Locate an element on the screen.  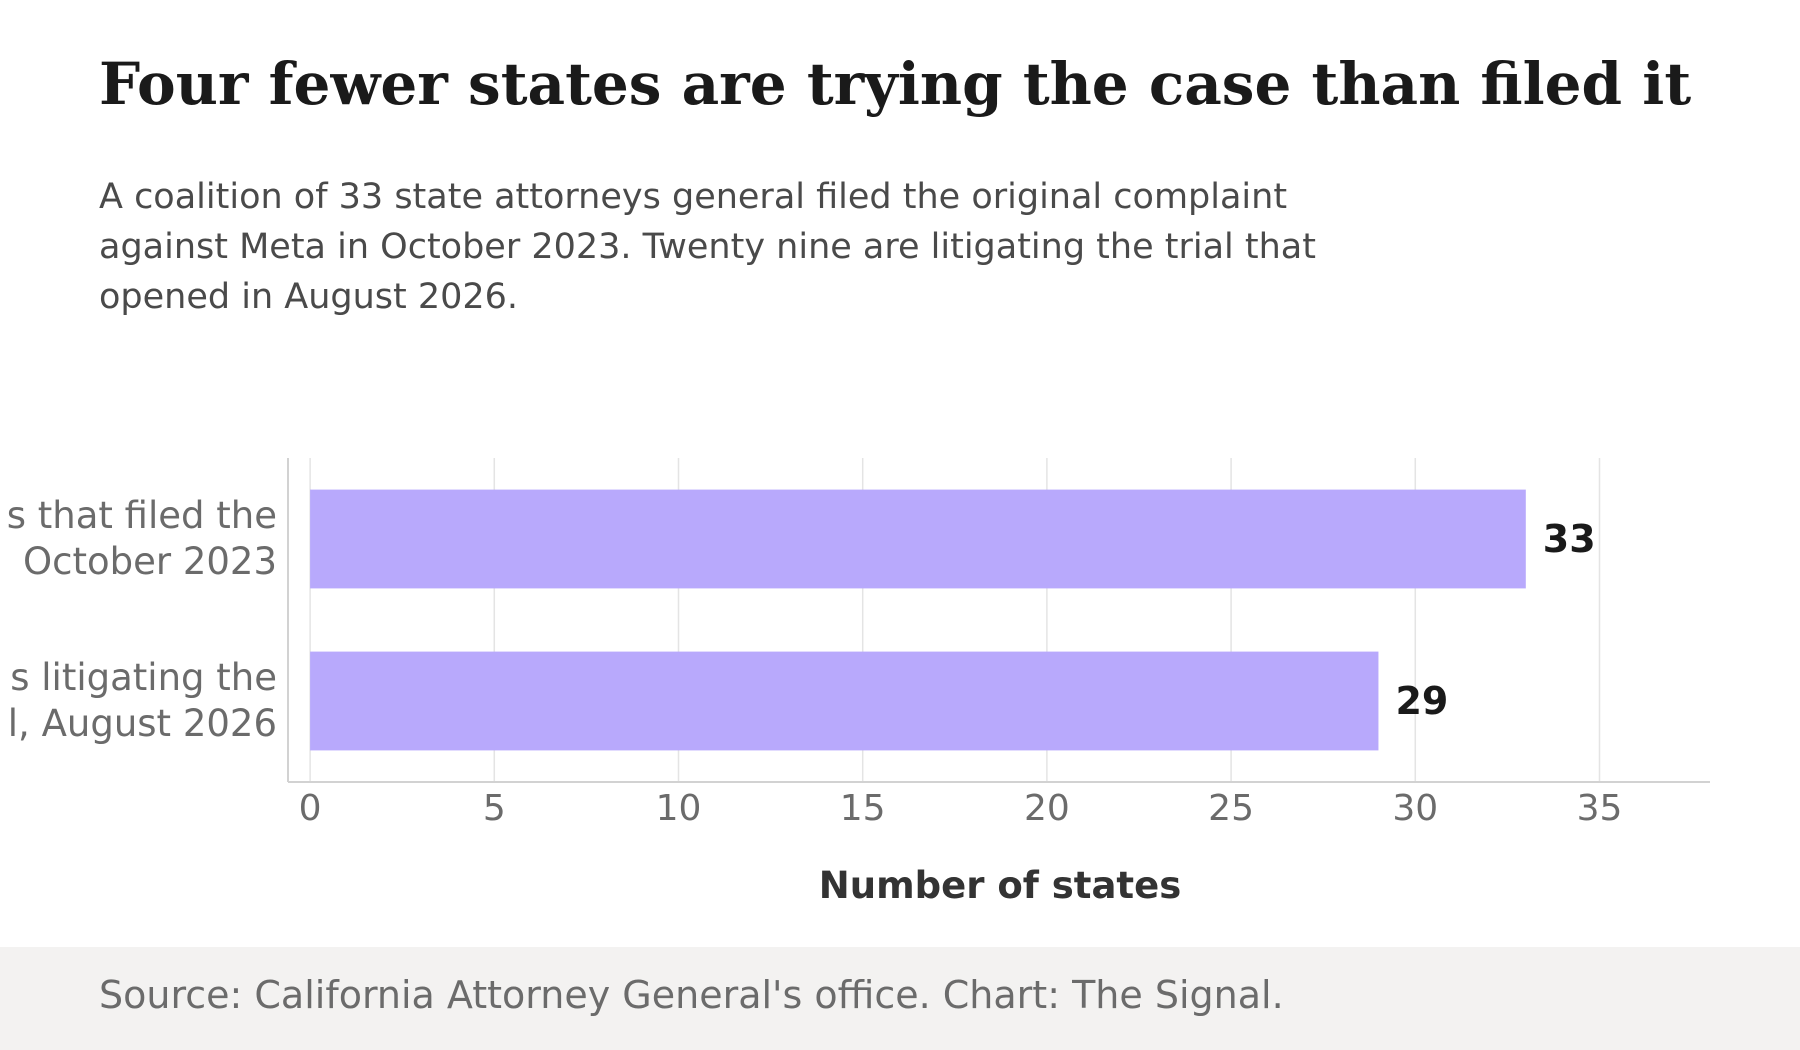
x-tick-label: 20 is located at coordinates (1047, 808).